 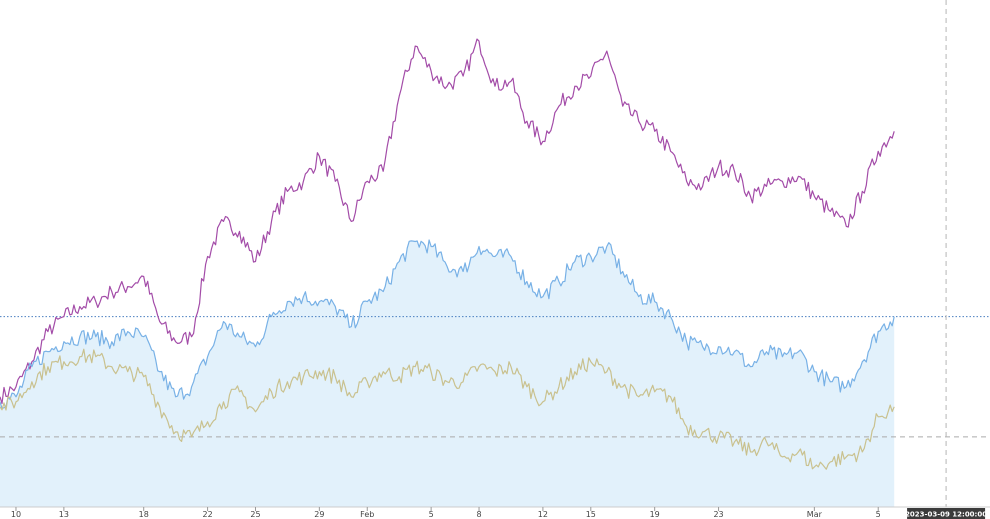 I want to click on x-tick-label: Feb, so click(x=367, y=514).